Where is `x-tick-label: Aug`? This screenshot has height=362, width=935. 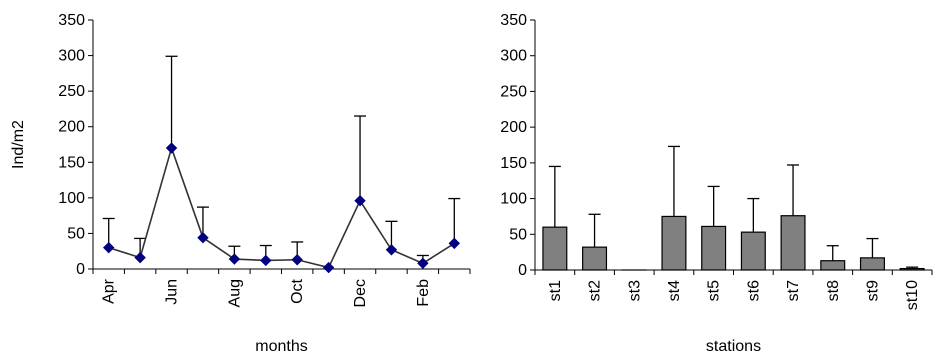
x-tick-label: Aug is located at coordinates (234, 293).